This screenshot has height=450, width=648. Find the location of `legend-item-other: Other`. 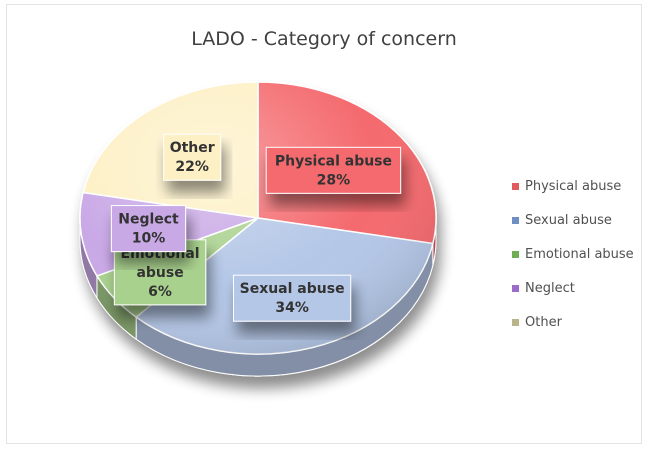

legend-item-other: Other is located at coordinates (577, 322).